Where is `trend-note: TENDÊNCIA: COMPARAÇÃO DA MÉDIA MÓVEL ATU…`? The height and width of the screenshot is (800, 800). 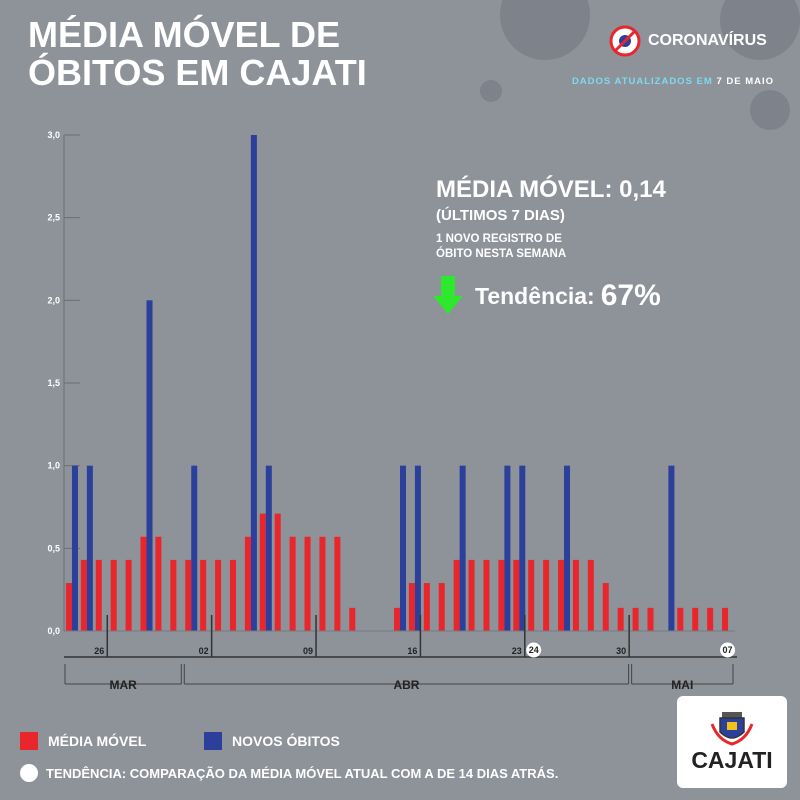
trend-note: TENDÊNCIA: COMPARAÇÃO DA MÉDIA MÓVEL ATU… is located at coordinates (289, 773).